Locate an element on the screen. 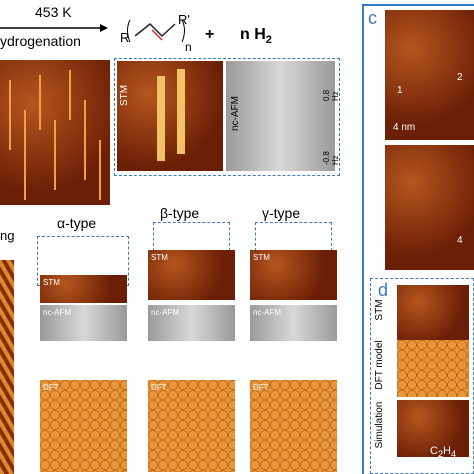 The image size is (474, 474). hydrogen-subscript: 2 is located at coordinates (268, 40).